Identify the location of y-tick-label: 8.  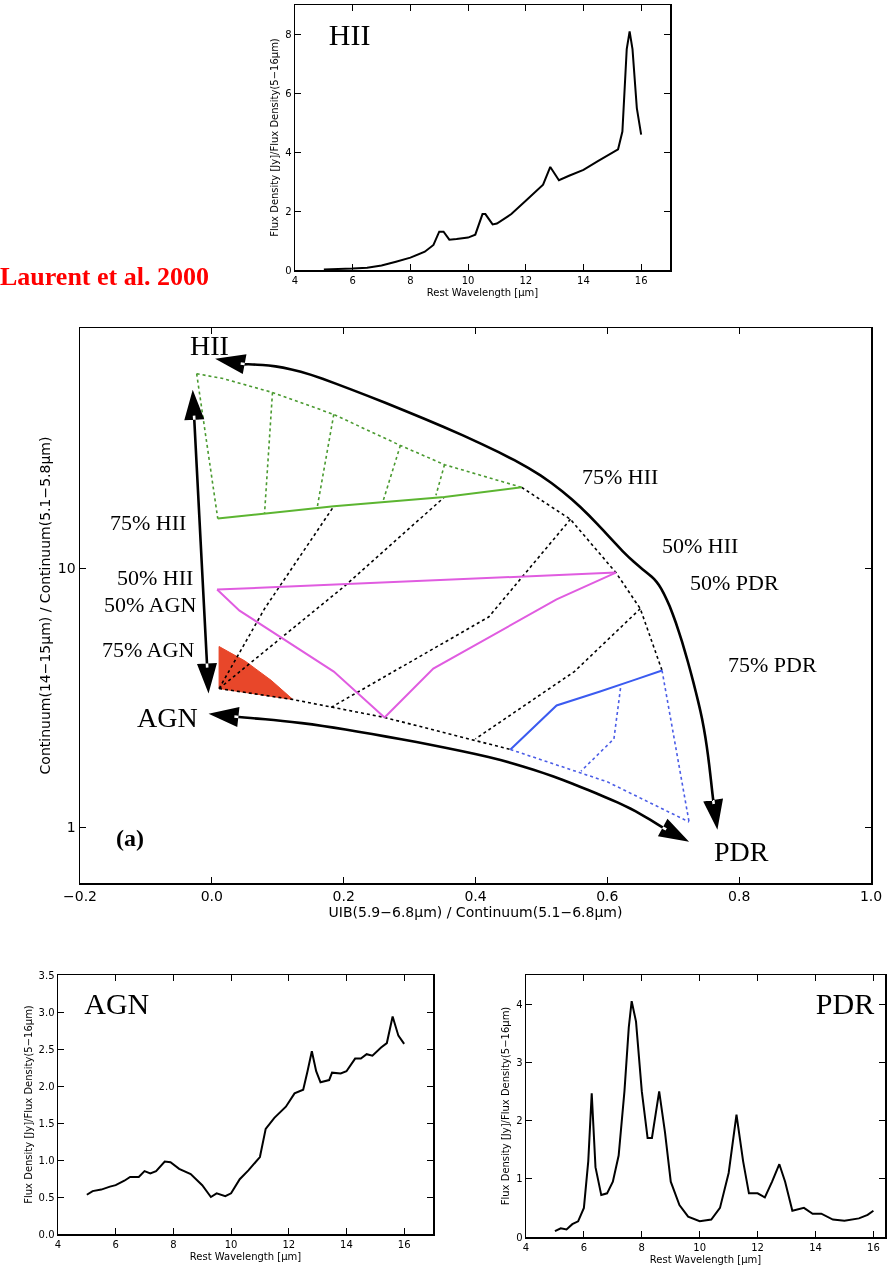
(288, 34).